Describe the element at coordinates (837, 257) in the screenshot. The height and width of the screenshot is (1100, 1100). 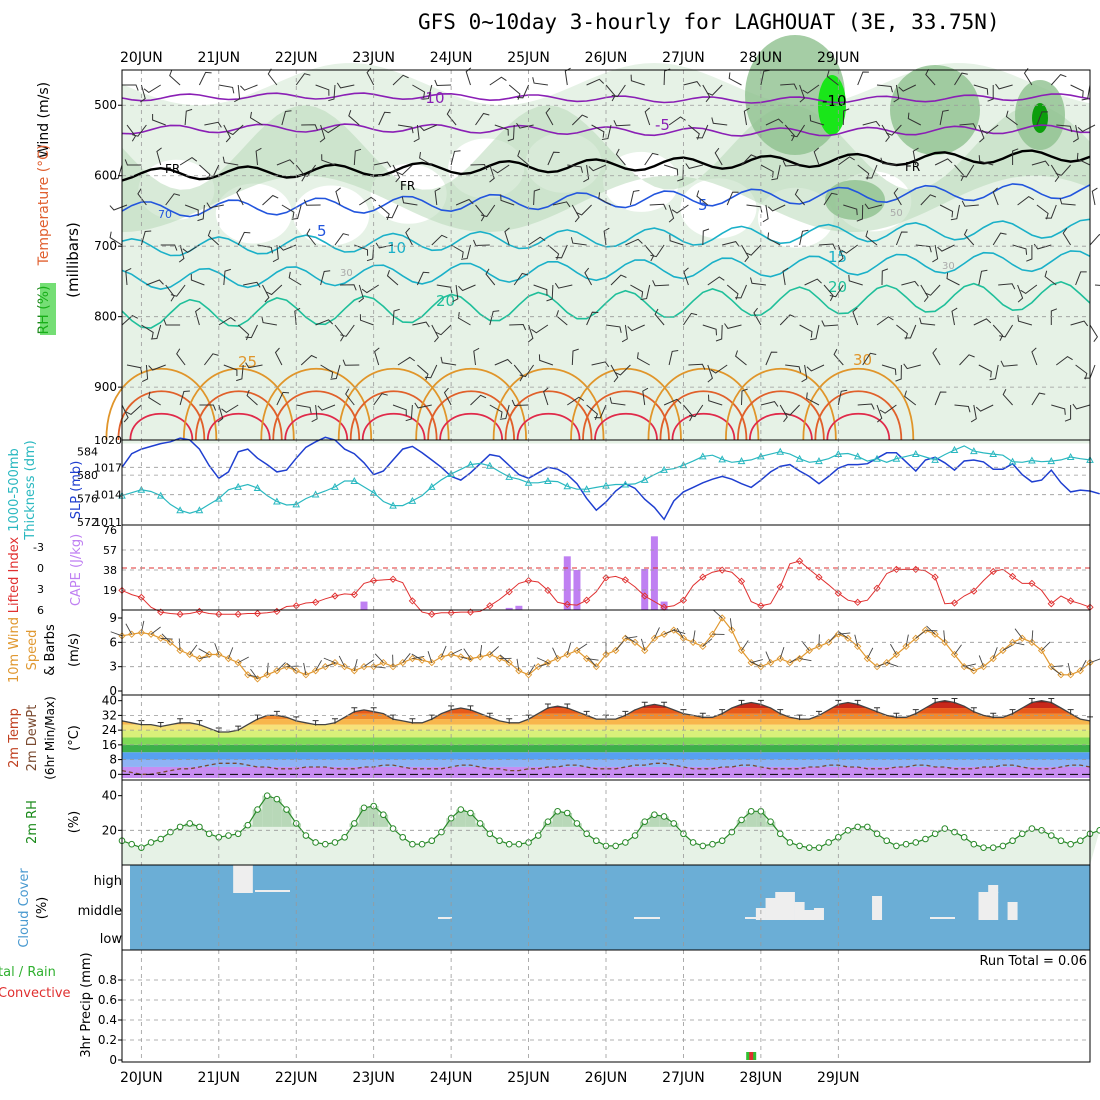
I see `temp-label: 15` at that location.